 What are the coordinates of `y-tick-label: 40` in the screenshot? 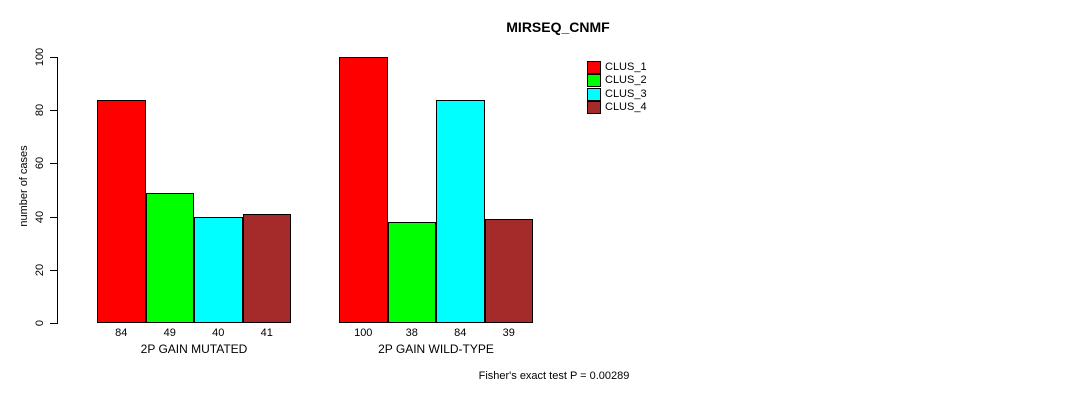 It's located at (40, 216).